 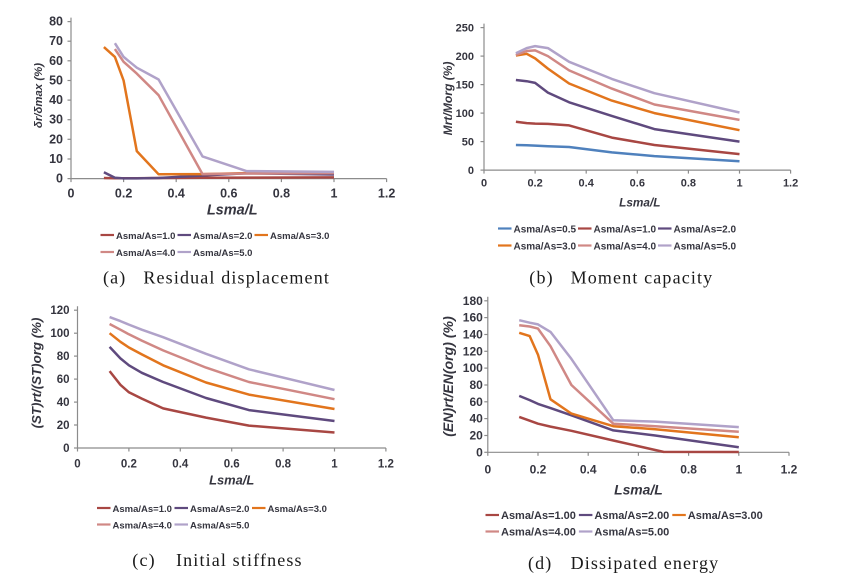 What do you see at coordinates (239, 560) in the screenshot?
I see `svg-text: Initial stiffness` at bounding box center [239, 560].